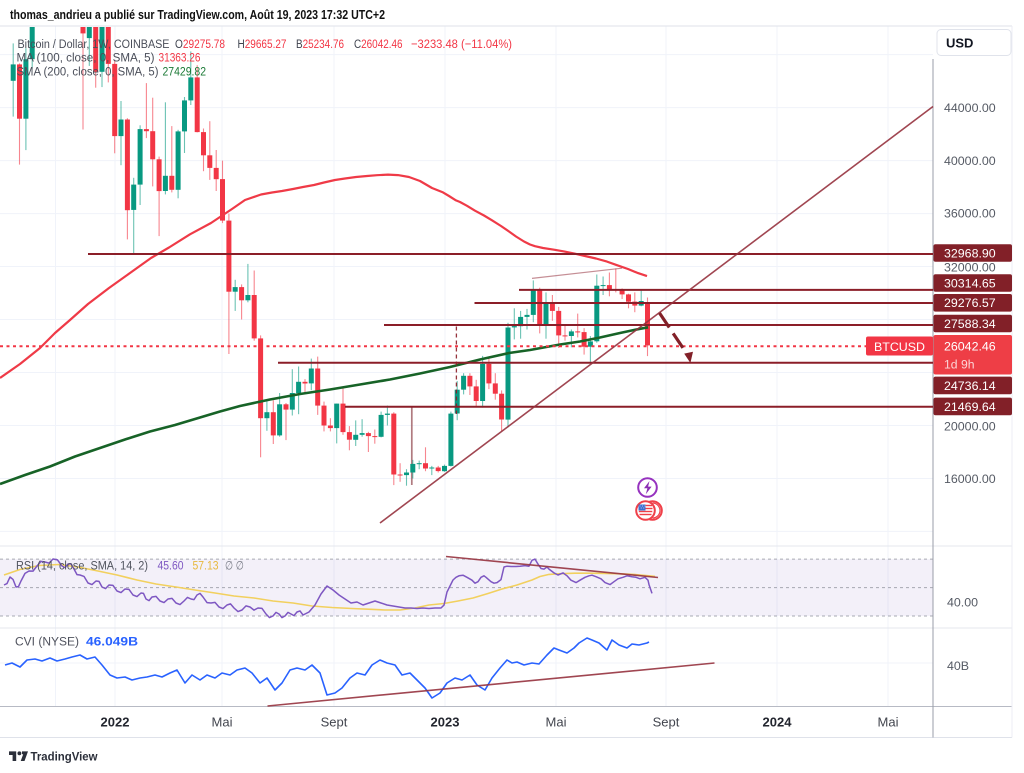  I want to click on svg-text: CVI (NYSE), so click(47, 642).